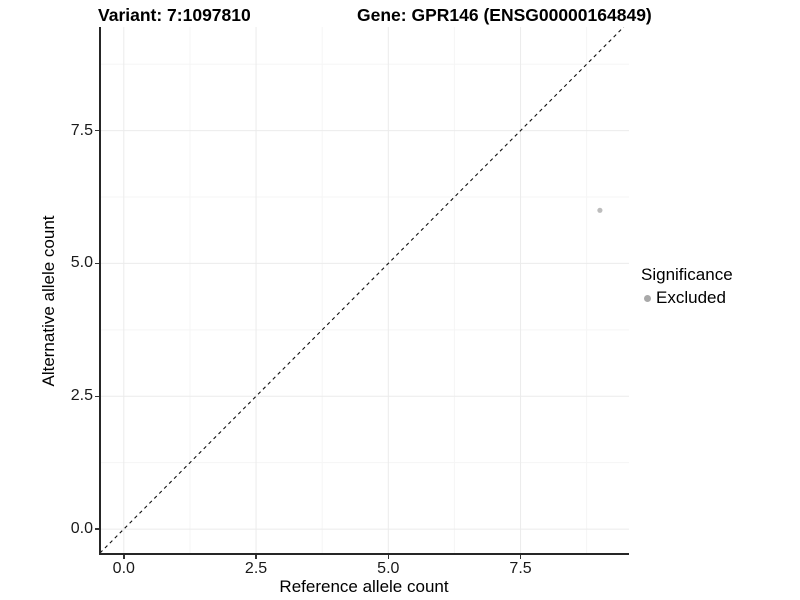 Image resolution: width=800 pixels, height=600 pixels. I want to click on gene-title: Gene: GPR146 (ENSG00000164849), so click(504, 15).